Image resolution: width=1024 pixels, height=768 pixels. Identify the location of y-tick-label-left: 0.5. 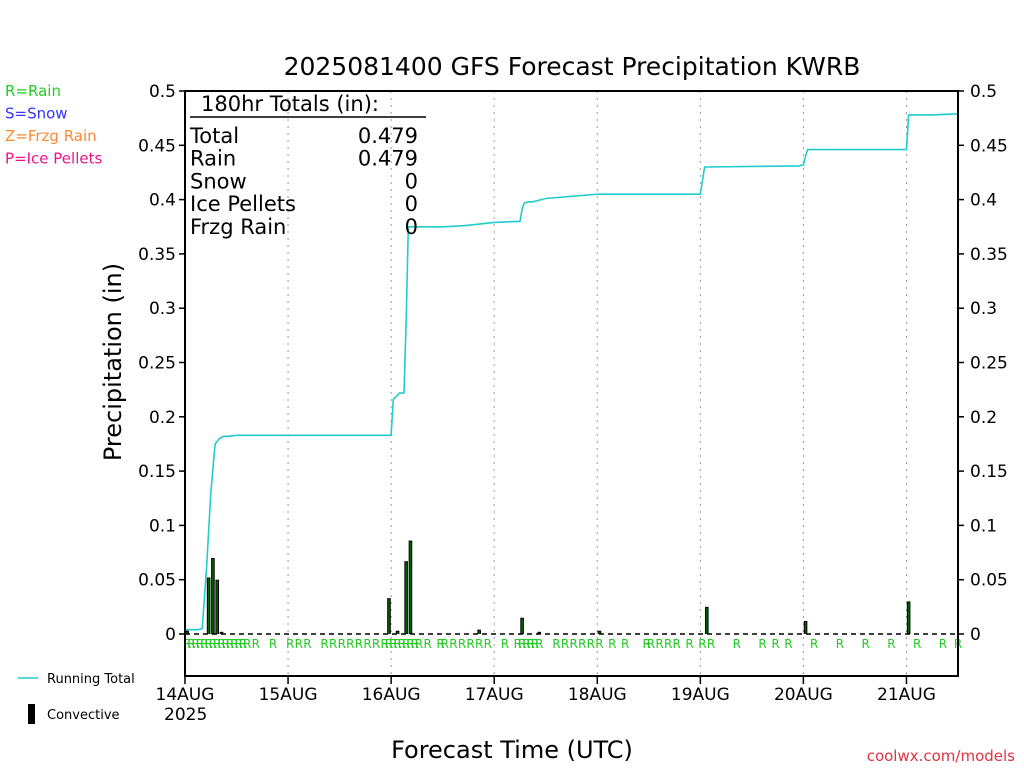
(162, 92).